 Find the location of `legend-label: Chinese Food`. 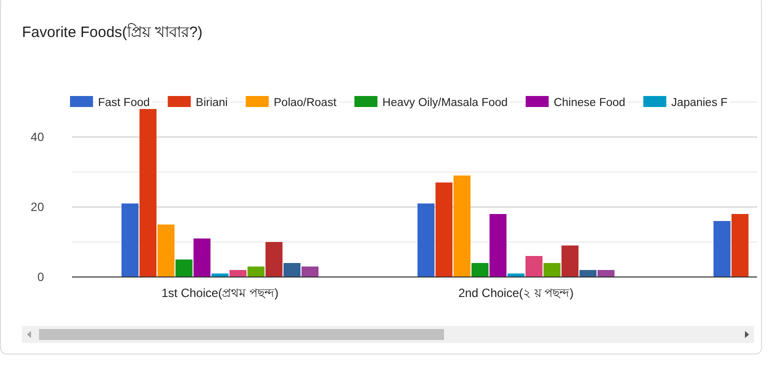

legend-label: Chinese Food is located at coordinates (590, 103).